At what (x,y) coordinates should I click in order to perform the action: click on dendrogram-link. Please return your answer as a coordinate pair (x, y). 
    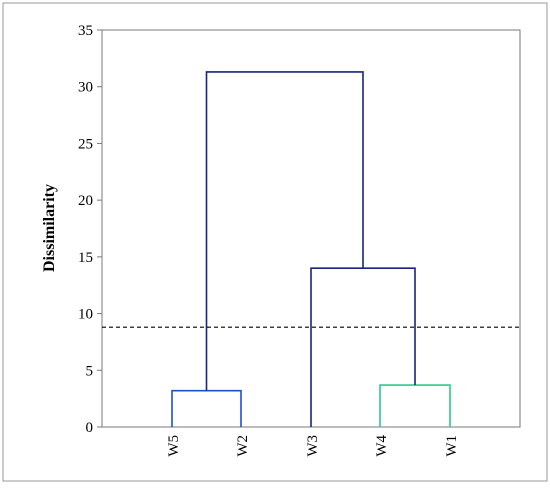
    Looking at the image, I should click on (206, 408).